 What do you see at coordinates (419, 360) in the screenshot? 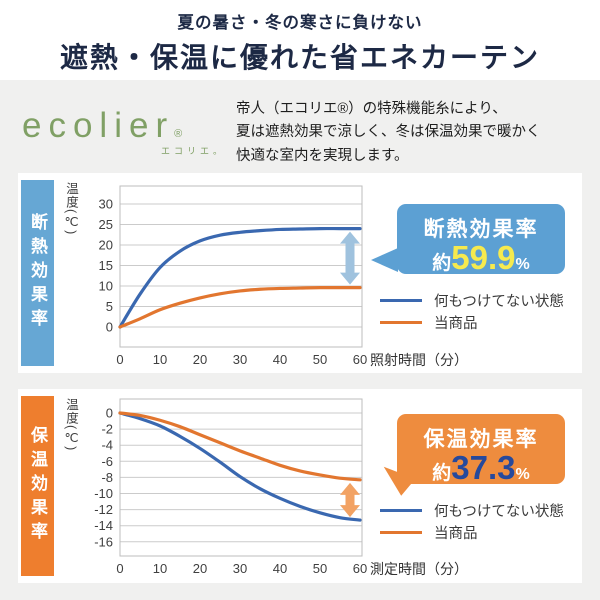
I see `x-axis-title: 照射時間（分）` at bounding box center [419, 360].